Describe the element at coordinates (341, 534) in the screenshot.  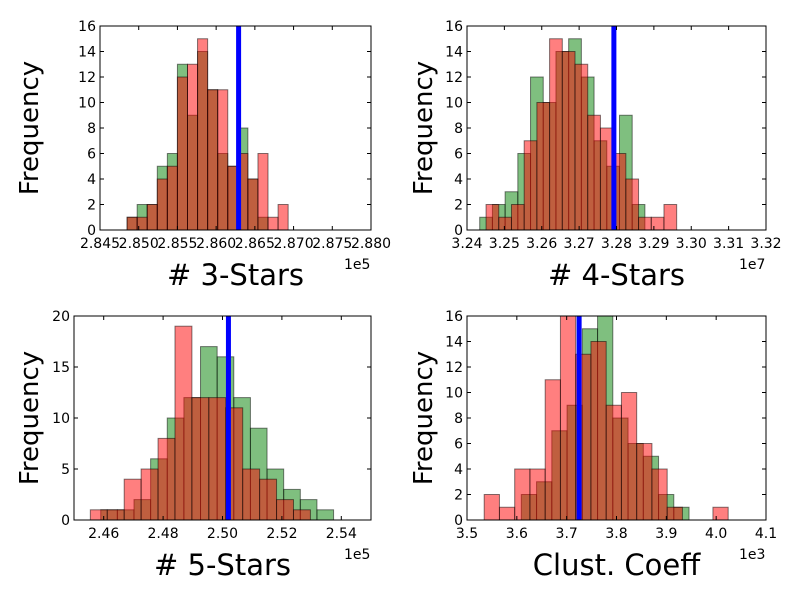
I see `x-tick-label: 2.54` at that location.